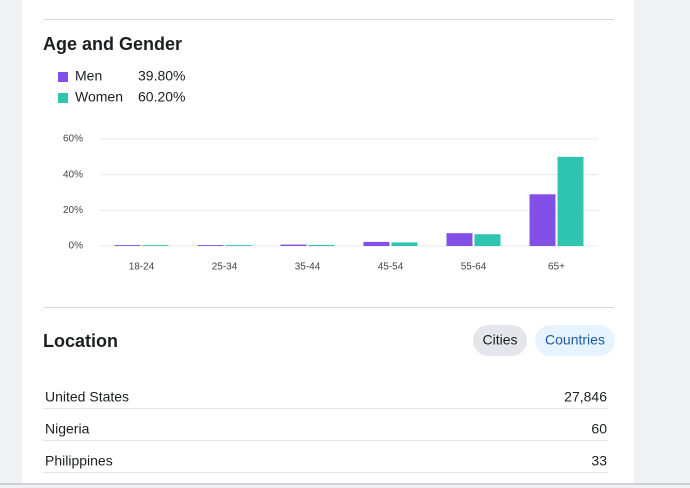 This screenshot has height=488, width=690. What do you see at coordinates (112, 44) in the screenshot?
I see `section-title: Age and Gender` at bounding box center [112, 44].